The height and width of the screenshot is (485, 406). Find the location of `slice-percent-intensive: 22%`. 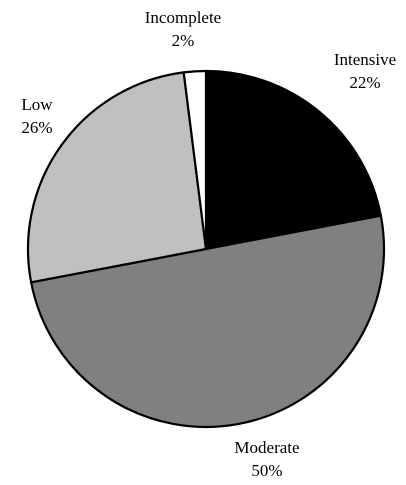

slice-percent-intensive: 22% is located at coordinates (364, 82).